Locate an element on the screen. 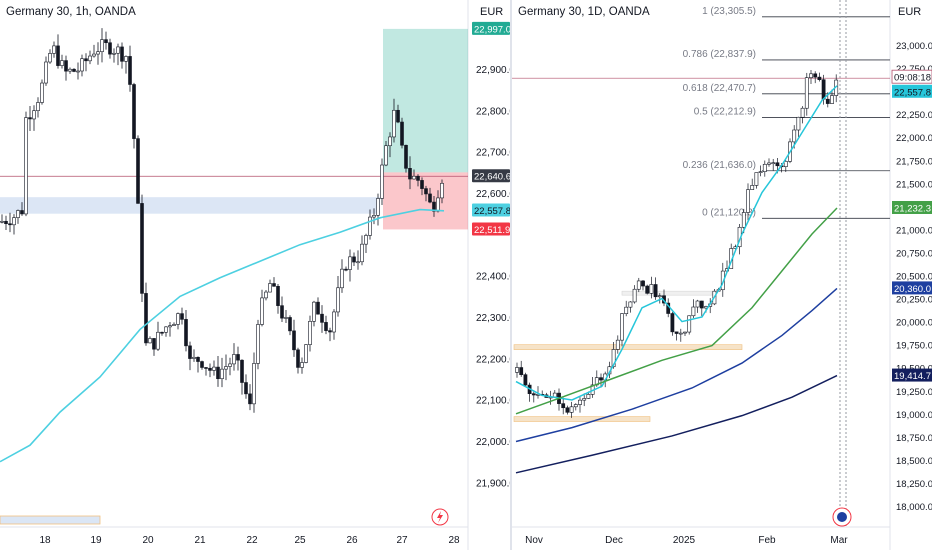 The height and width of the screenshot is (550, 932). currency-label: EUR is located at coordinates (910, 12).